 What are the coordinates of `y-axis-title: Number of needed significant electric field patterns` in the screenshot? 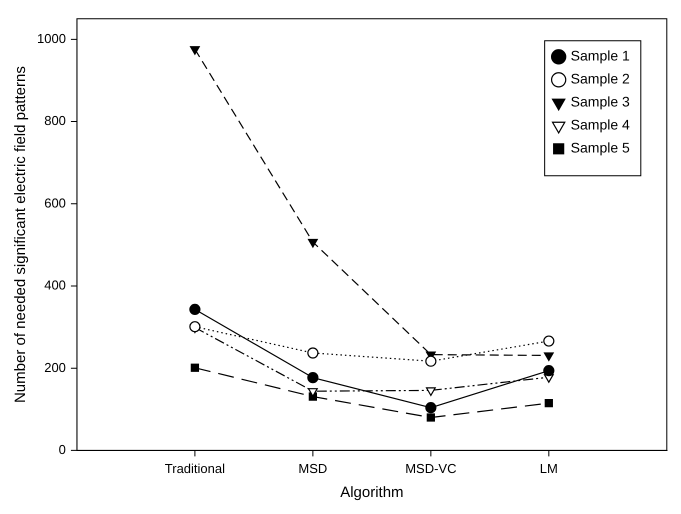 It's located at (21, 235).